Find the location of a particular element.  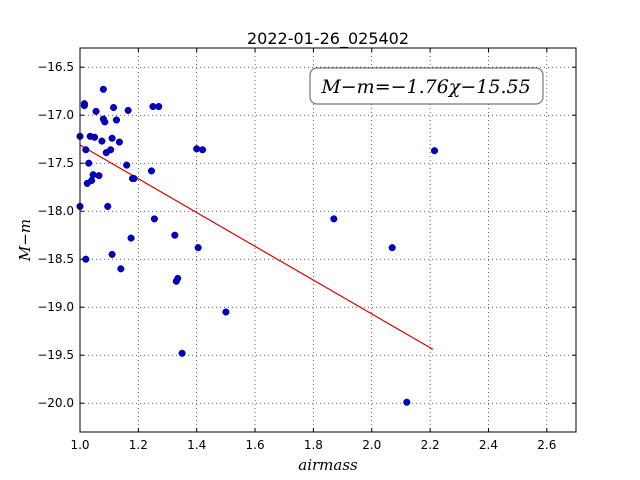

x-tick-label: 2.6 is located at coordinates (546, 445).